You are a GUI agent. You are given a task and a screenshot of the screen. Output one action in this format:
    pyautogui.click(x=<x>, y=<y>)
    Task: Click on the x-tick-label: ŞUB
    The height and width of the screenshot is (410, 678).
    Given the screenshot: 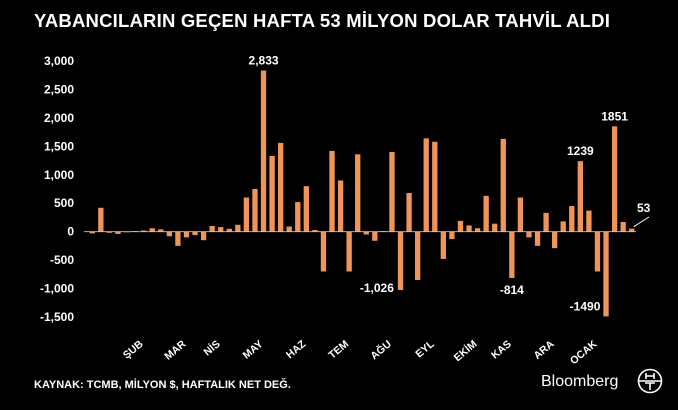 What is the action you would take?
    pyautogui.click(x=133, y=350)
    